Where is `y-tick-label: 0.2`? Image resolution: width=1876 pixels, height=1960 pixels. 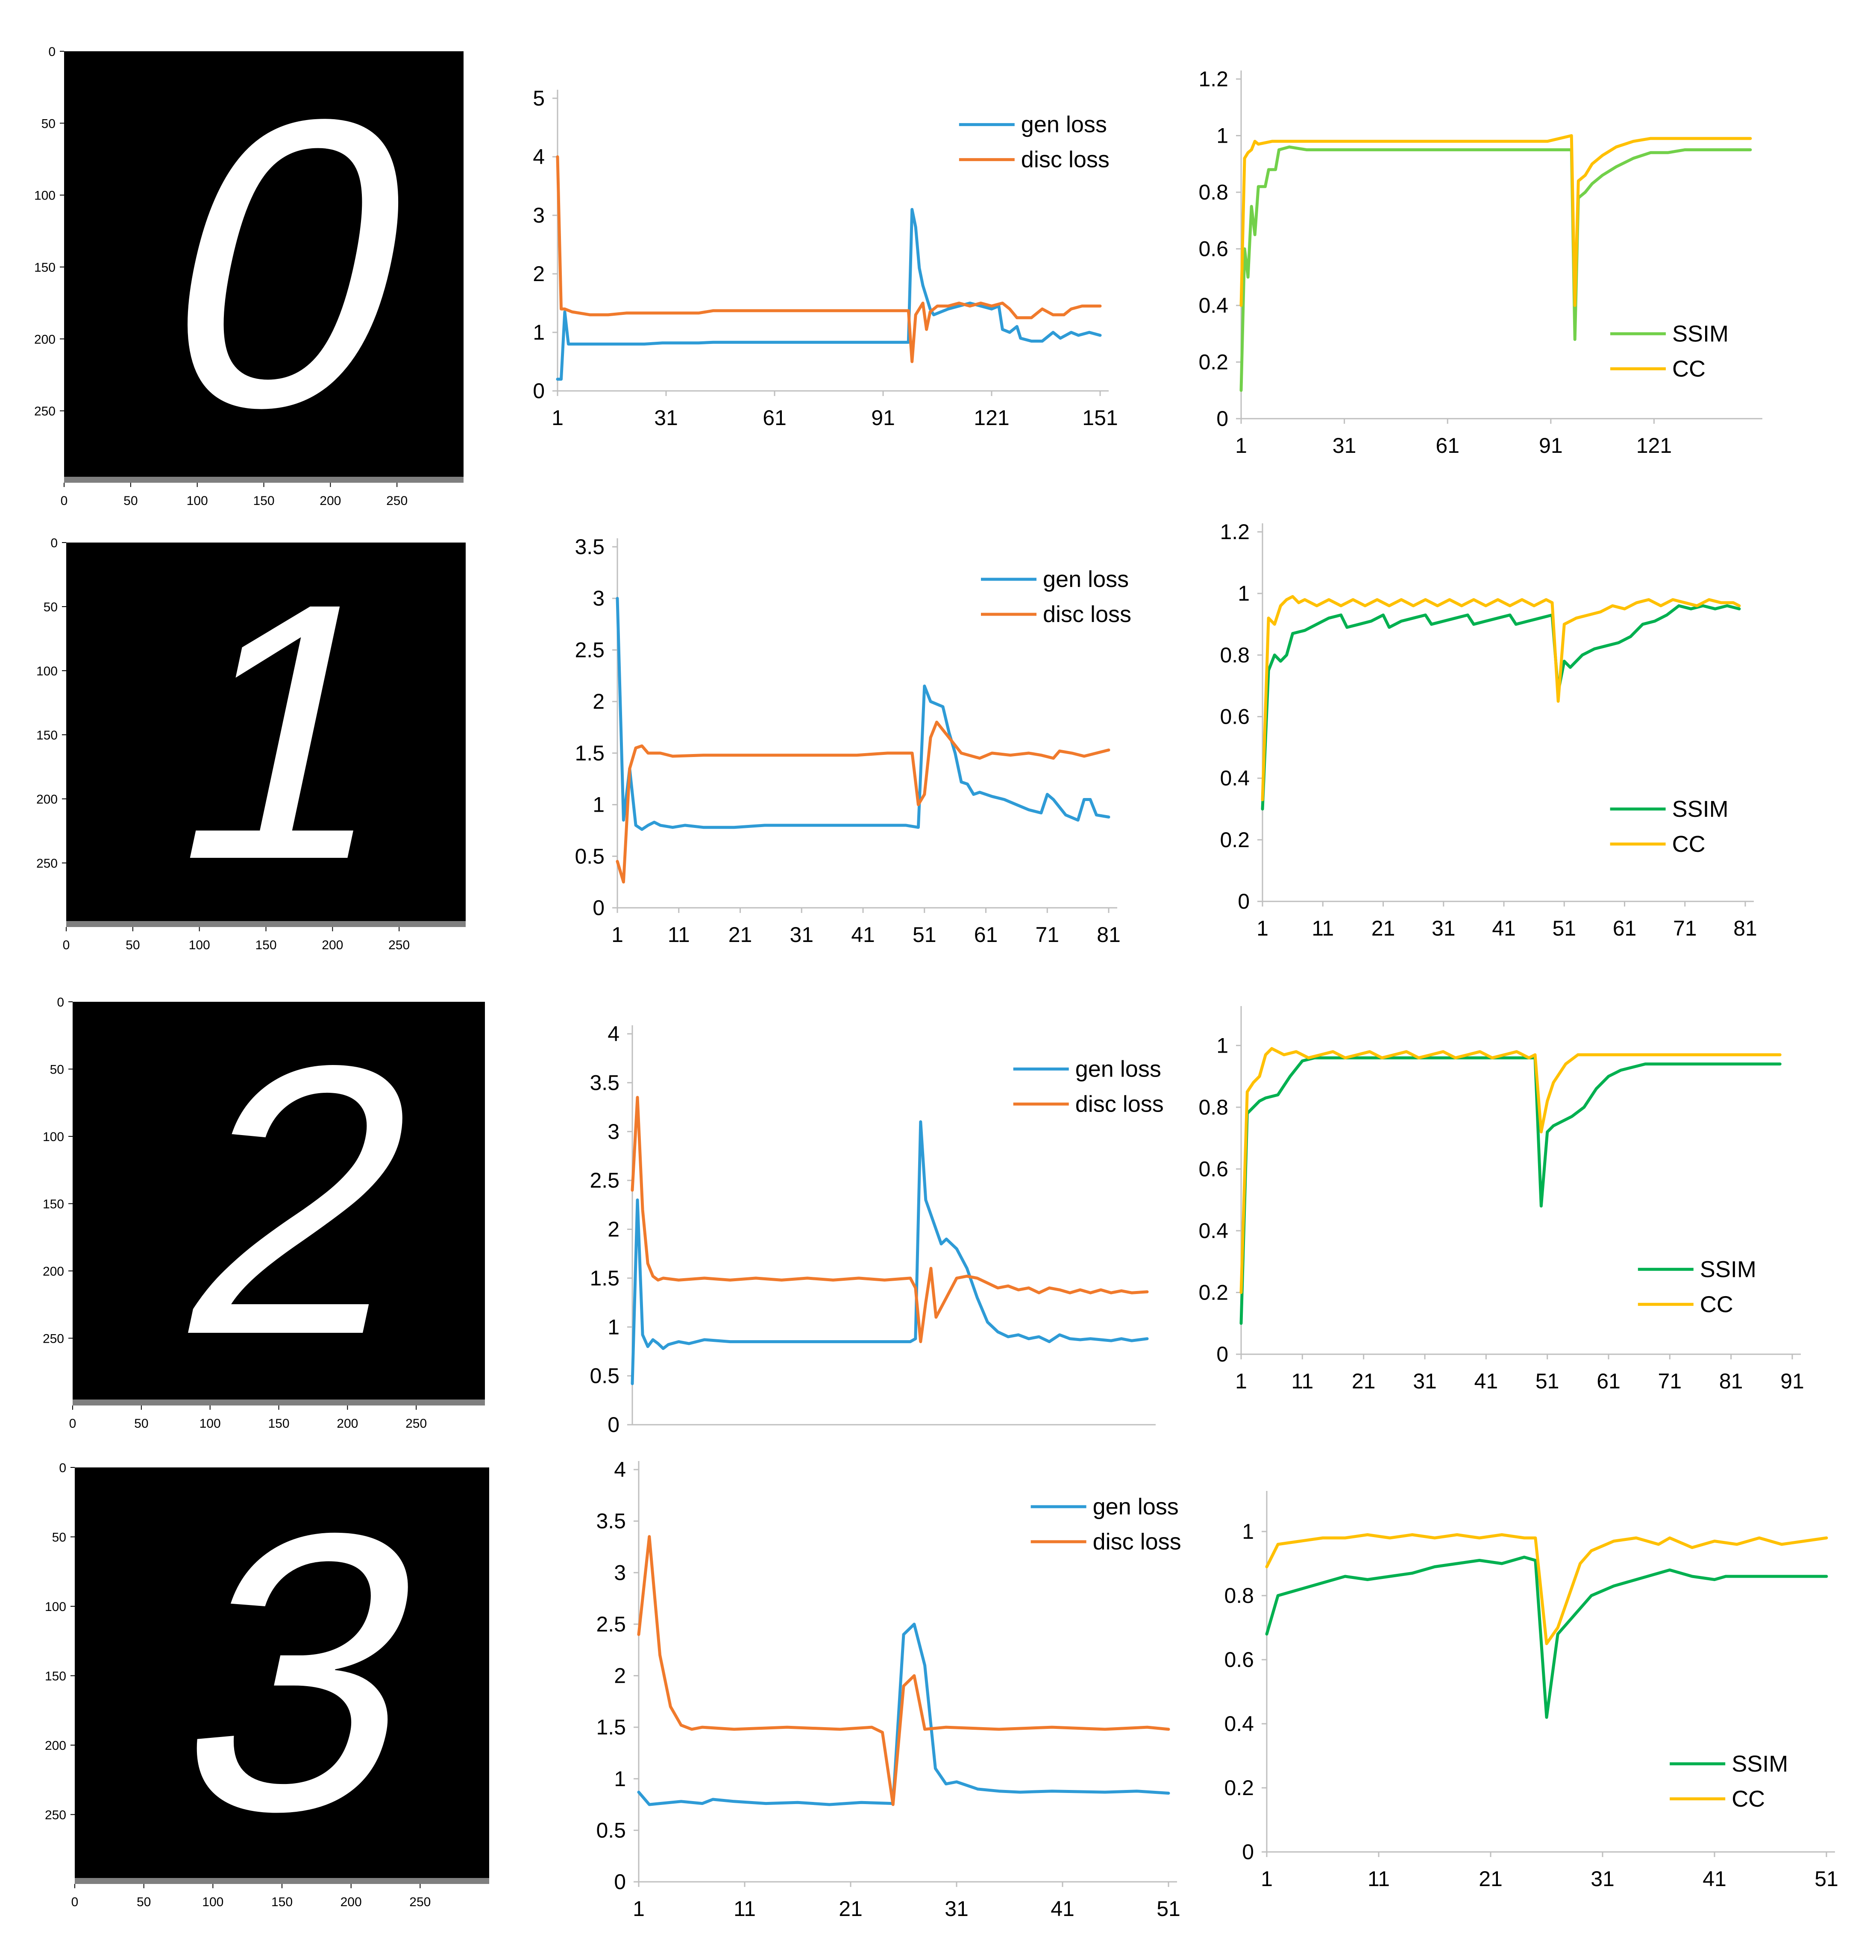 y-tick-label: 0.2 is located at coordinates (1239, 1788).